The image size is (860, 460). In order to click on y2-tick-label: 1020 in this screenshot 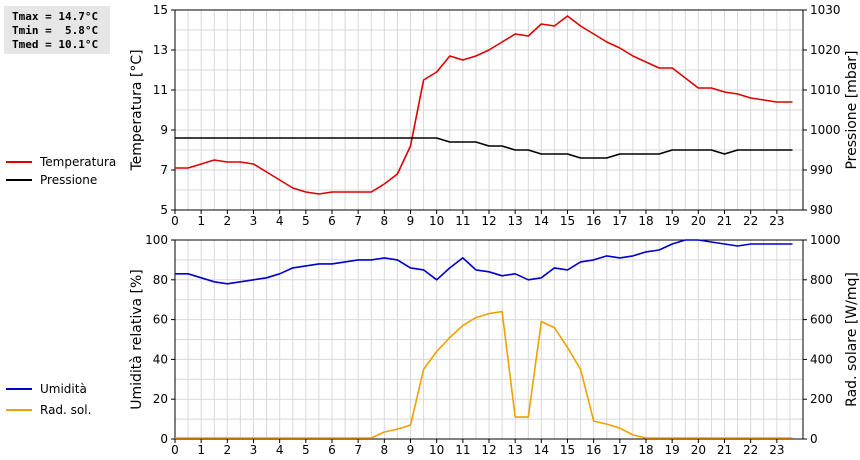, I will do `click(825, 50)`.